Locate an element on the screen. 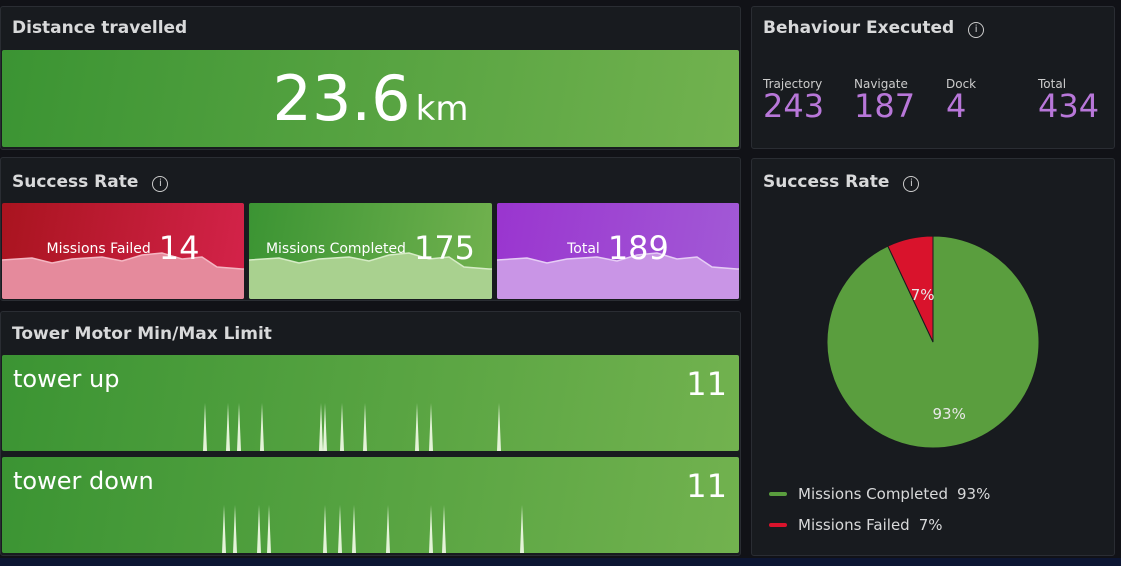 The height and width of the screenshot is (566, 1121). distance-stat: 23.6 km is located at coordinates (370, 98).